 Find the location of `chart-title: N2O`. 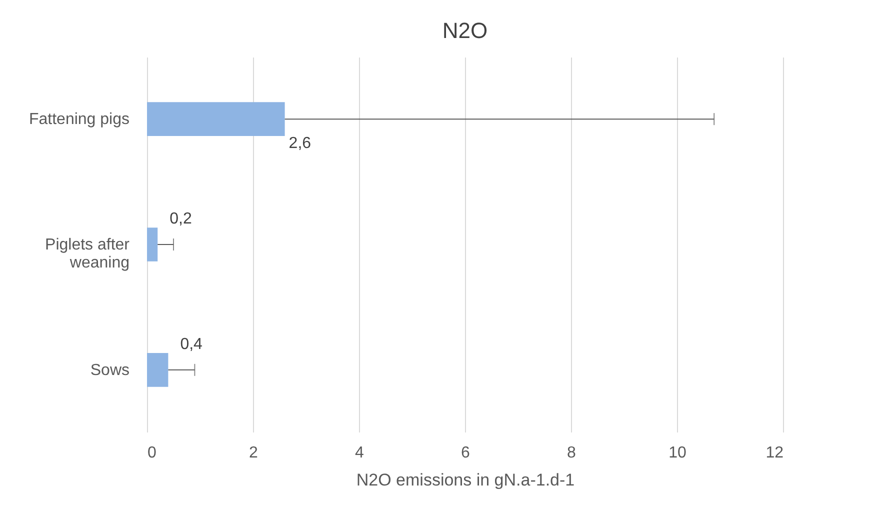

chart-title: N2O is located at coordinates (465, 30).